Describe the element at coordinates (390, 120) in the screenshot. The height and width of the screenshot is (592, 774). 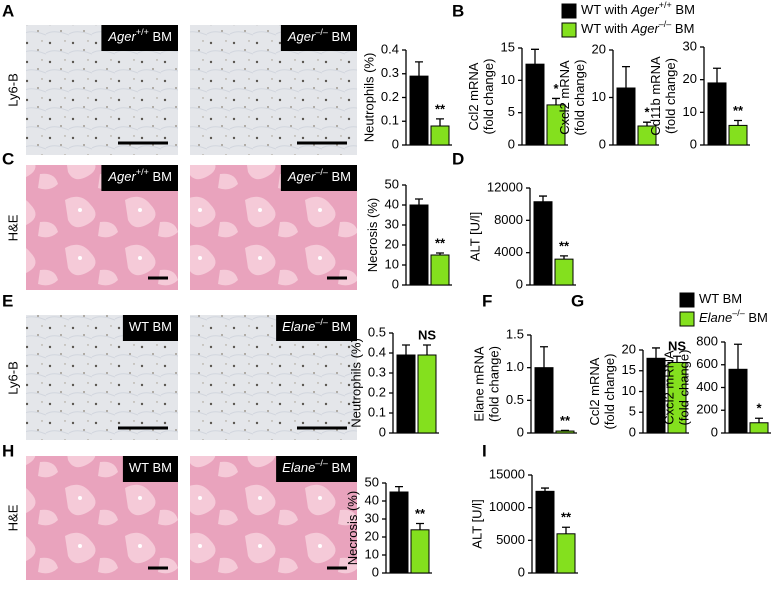
I see `y-tick-label: 0.1` at that location.